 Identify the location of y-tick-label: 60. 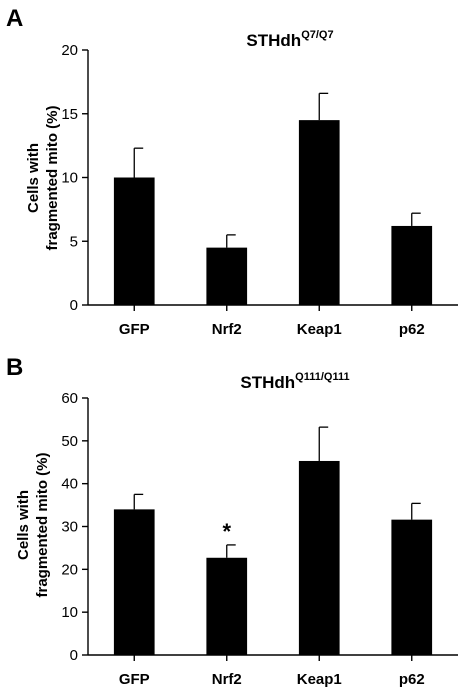
(69, 398).